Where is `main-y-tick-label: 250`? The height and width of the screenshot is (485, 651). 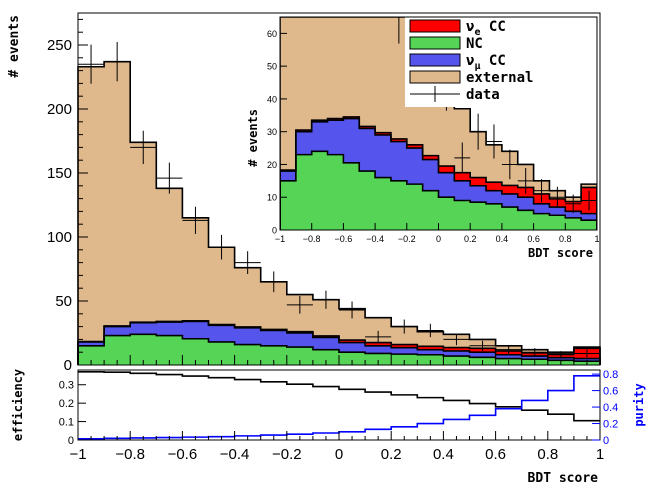 main-y-tick-label: 250 is located at coordinates (59, 45).